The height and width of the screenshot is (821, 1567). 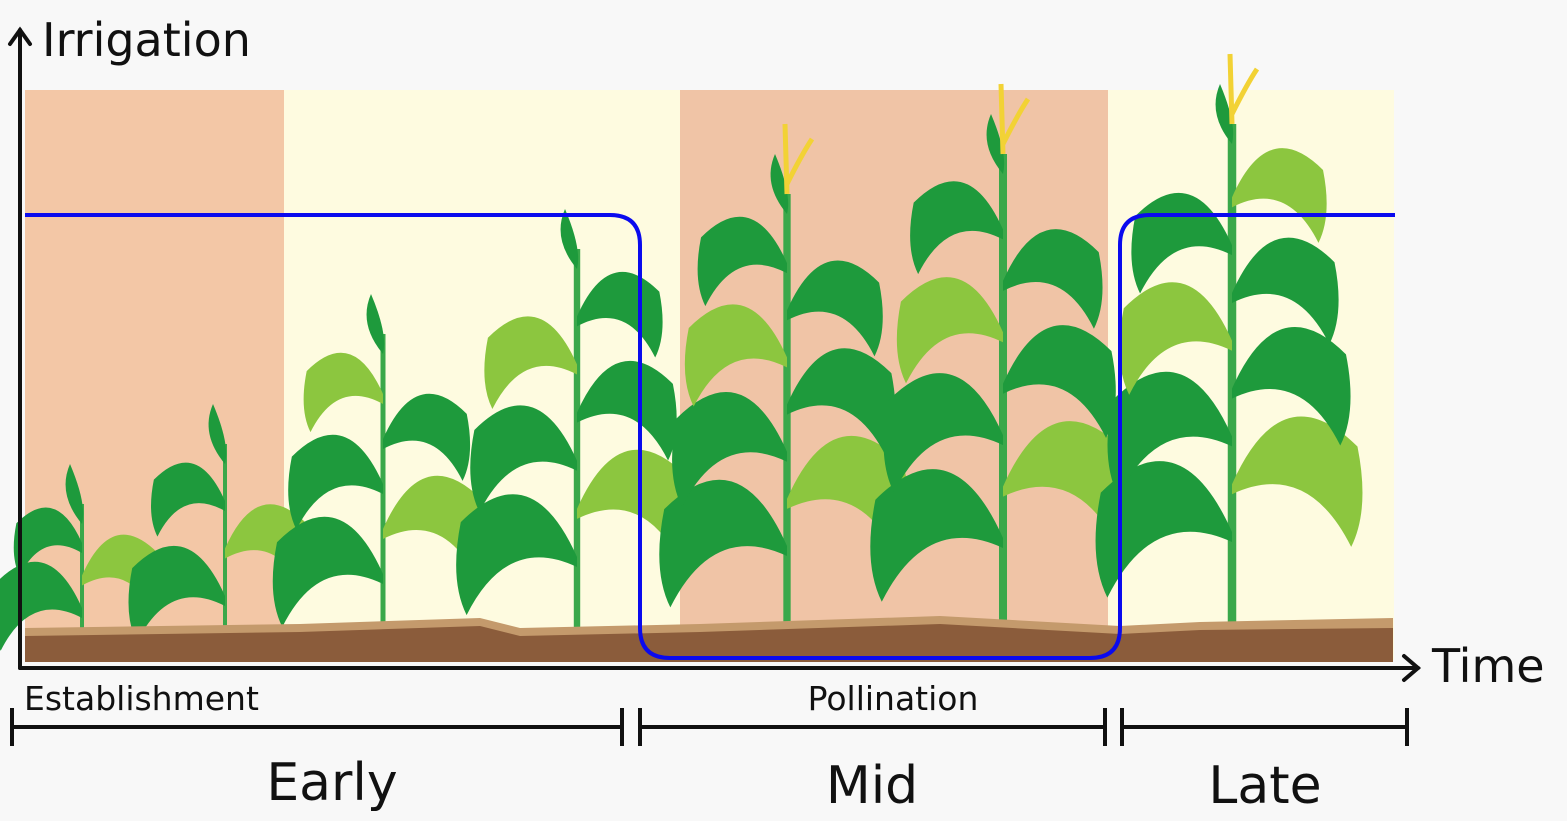 What do you see at coordinates (141, 698) in the screenshot?
I see `stage-label: Establishment` at bounding box center [141, 698].